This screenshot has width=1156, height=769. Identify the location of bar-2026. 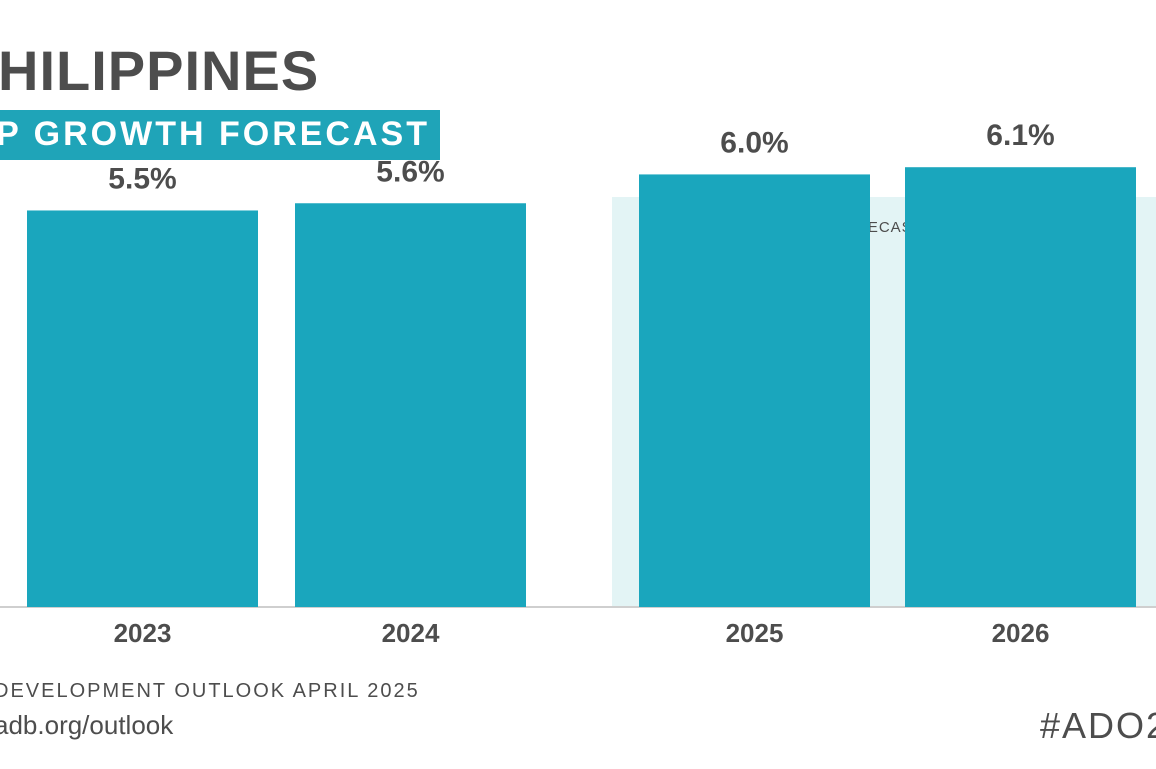
(1020, 387).